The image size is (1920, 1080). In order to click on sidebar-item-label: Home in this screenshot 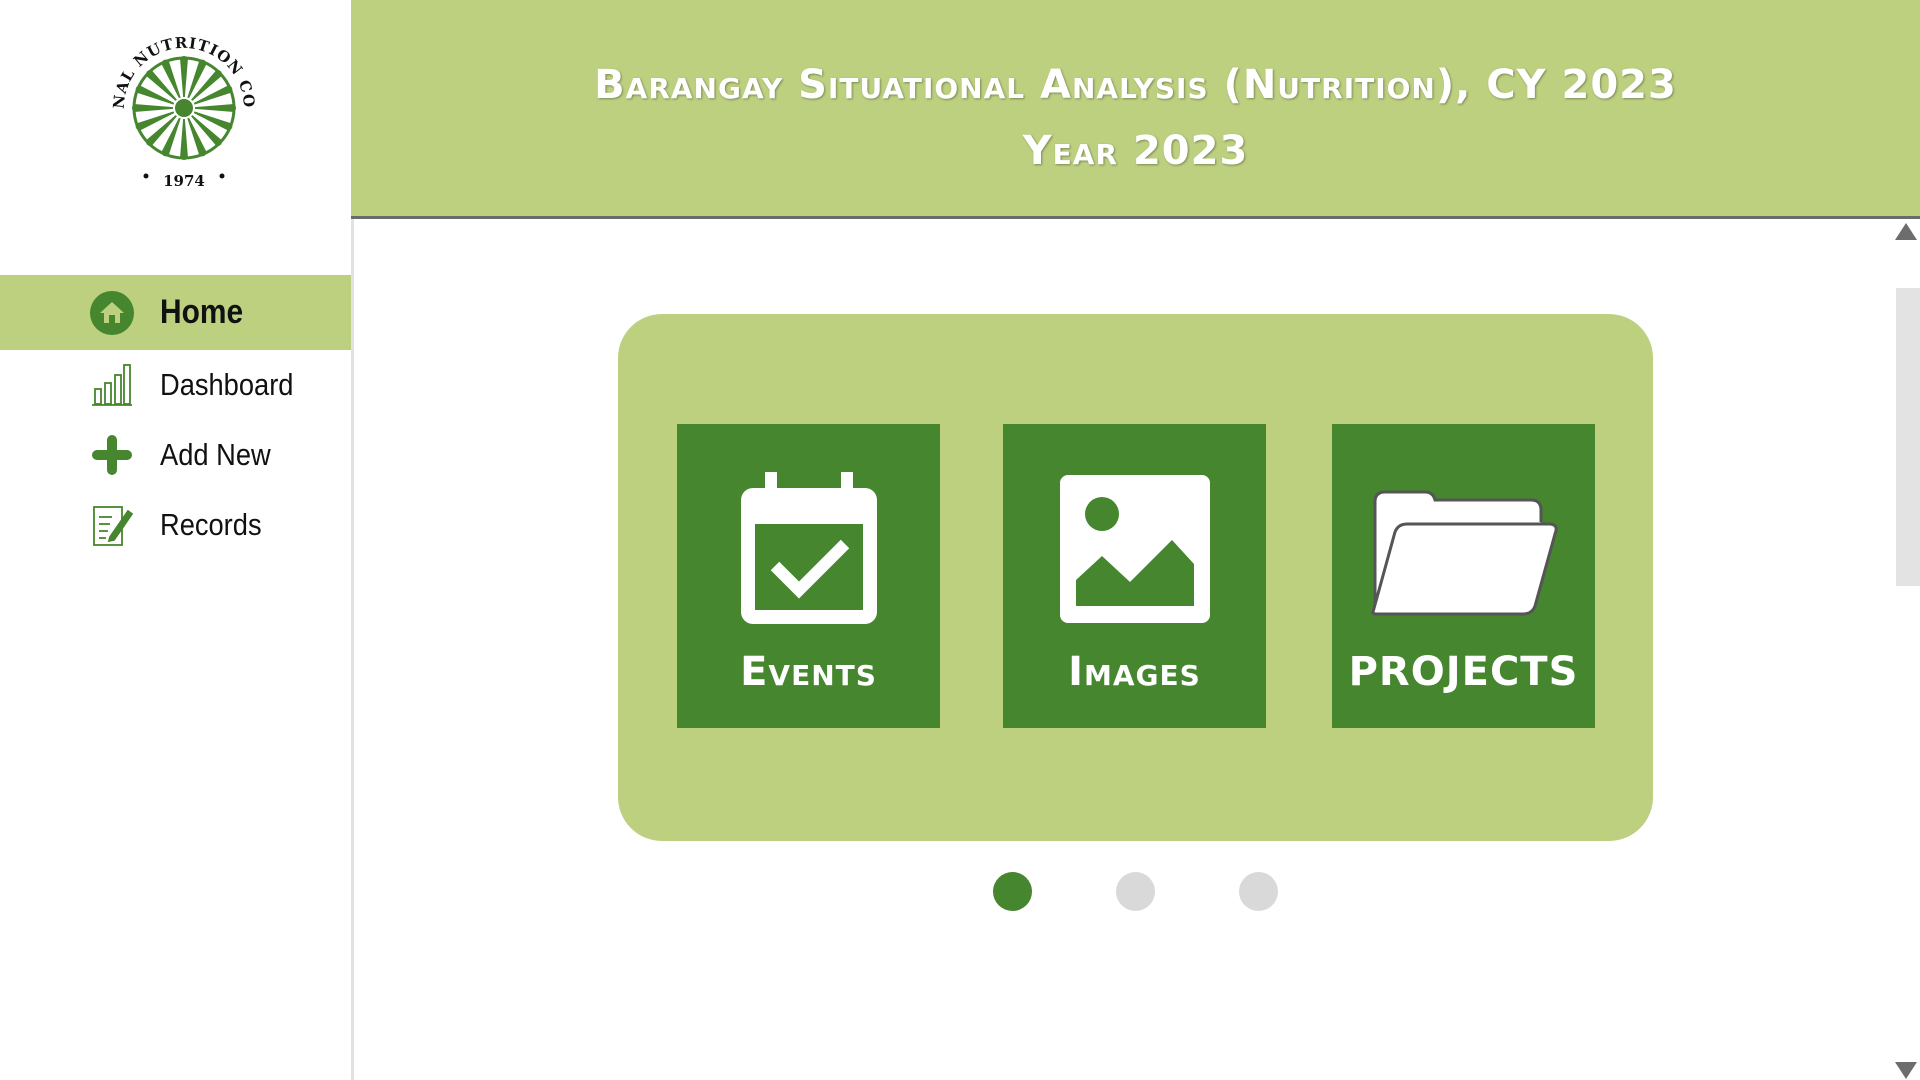, I will do `click(202, 312)`.